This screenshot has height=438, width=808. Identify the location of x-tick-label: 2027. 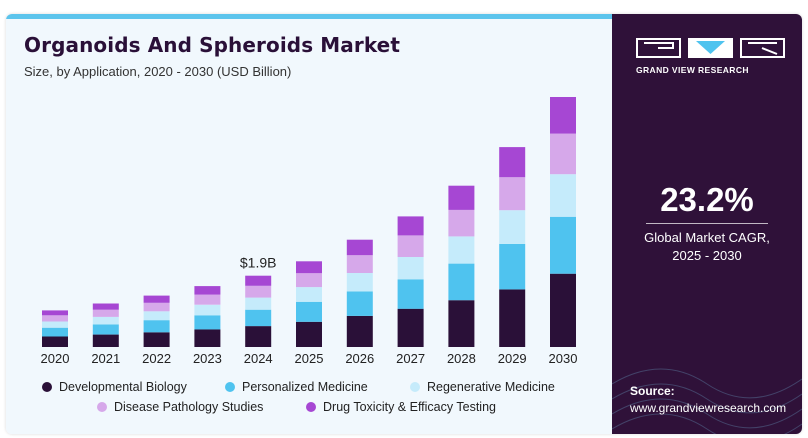
(410, 358).